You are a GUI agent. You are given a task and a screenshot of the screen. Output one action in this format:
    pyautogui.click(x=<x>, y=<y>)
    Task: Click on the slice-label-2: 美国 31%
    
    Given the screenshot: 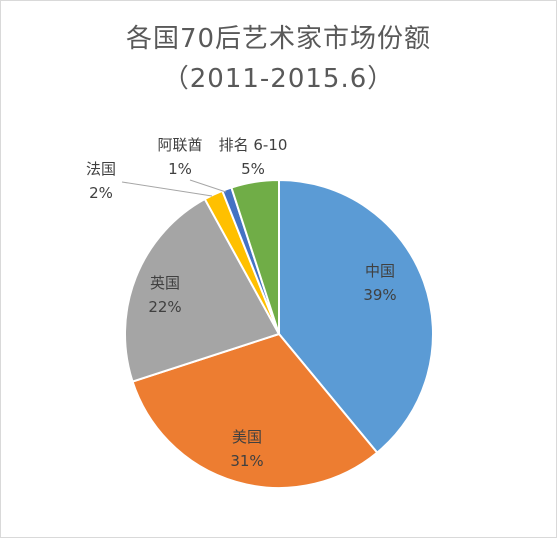 What is the action you would take?
    pyautogui.click(x=246, y=449)
    